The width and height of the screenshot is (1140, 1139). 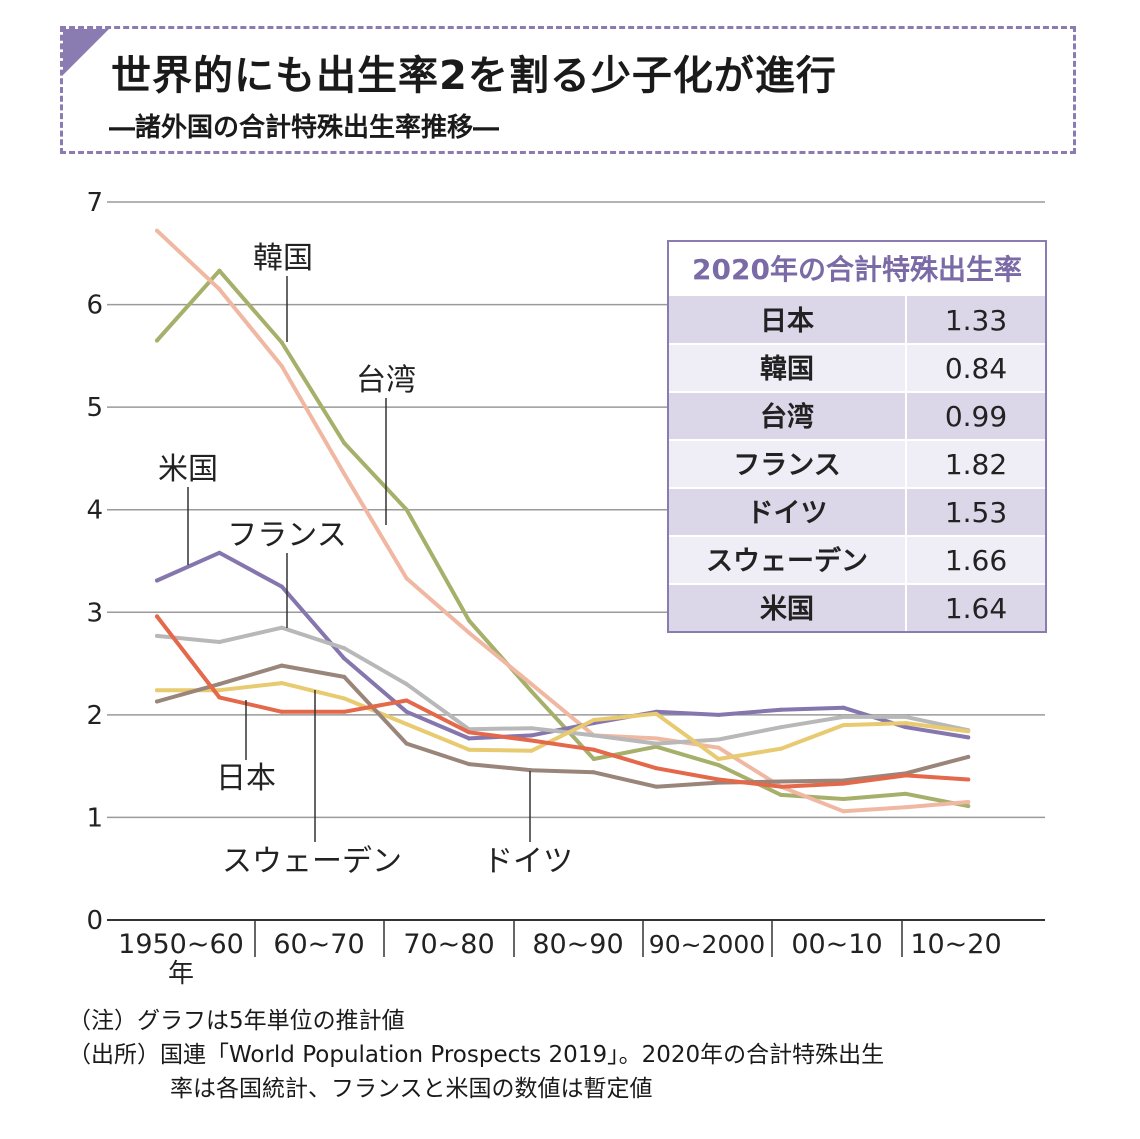 What do you see at coordinates (787, 609) in the screenshot?
I see `table-country-cell: 米国` at bounding box center [787, 609].